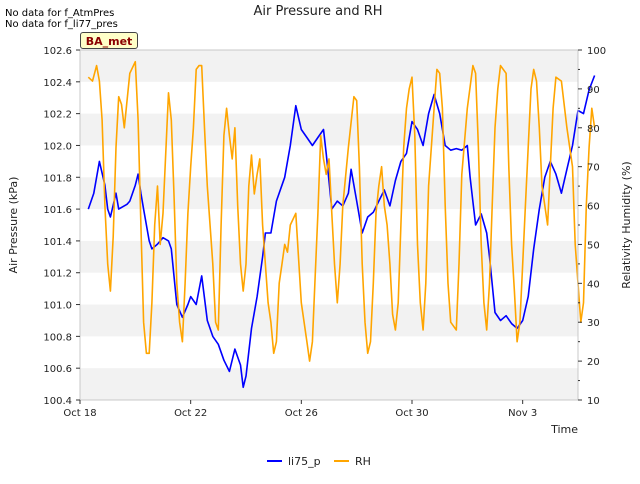 The width and height of the screenshot is (640, 484). Describe the element at coordinates (411, 413) in the screenshot. I see `x-tick-label: Oct 30` at that location.